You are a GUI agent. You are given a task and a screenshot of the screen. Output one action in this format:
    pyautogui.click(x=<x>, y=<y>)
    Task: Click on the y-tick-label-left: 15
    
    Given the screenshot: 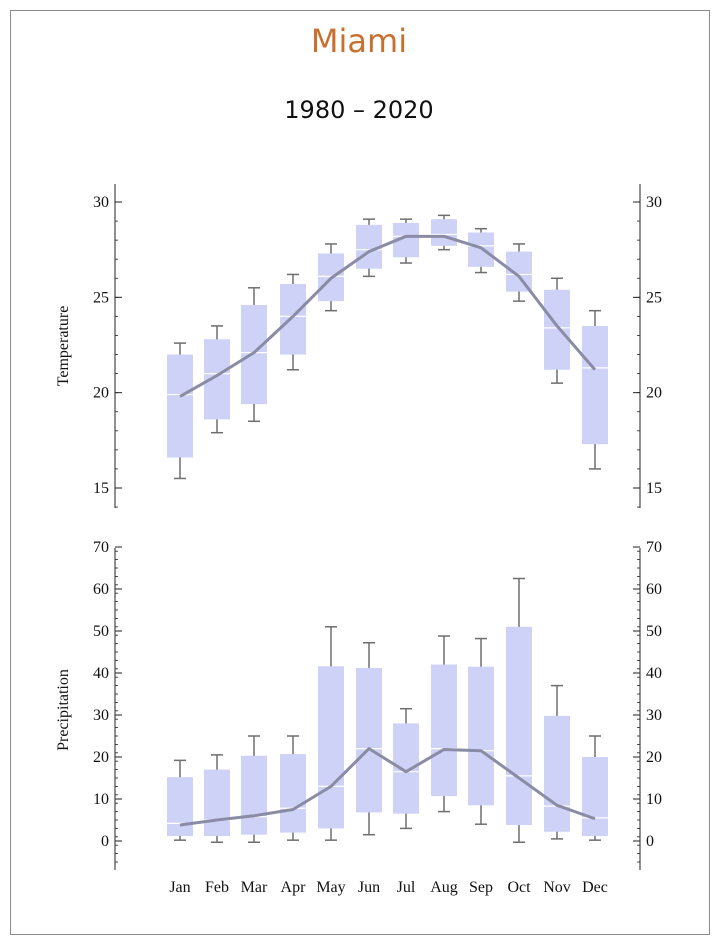 What is the action you would take?
    pyautogui.click(x=101, y=488)
    